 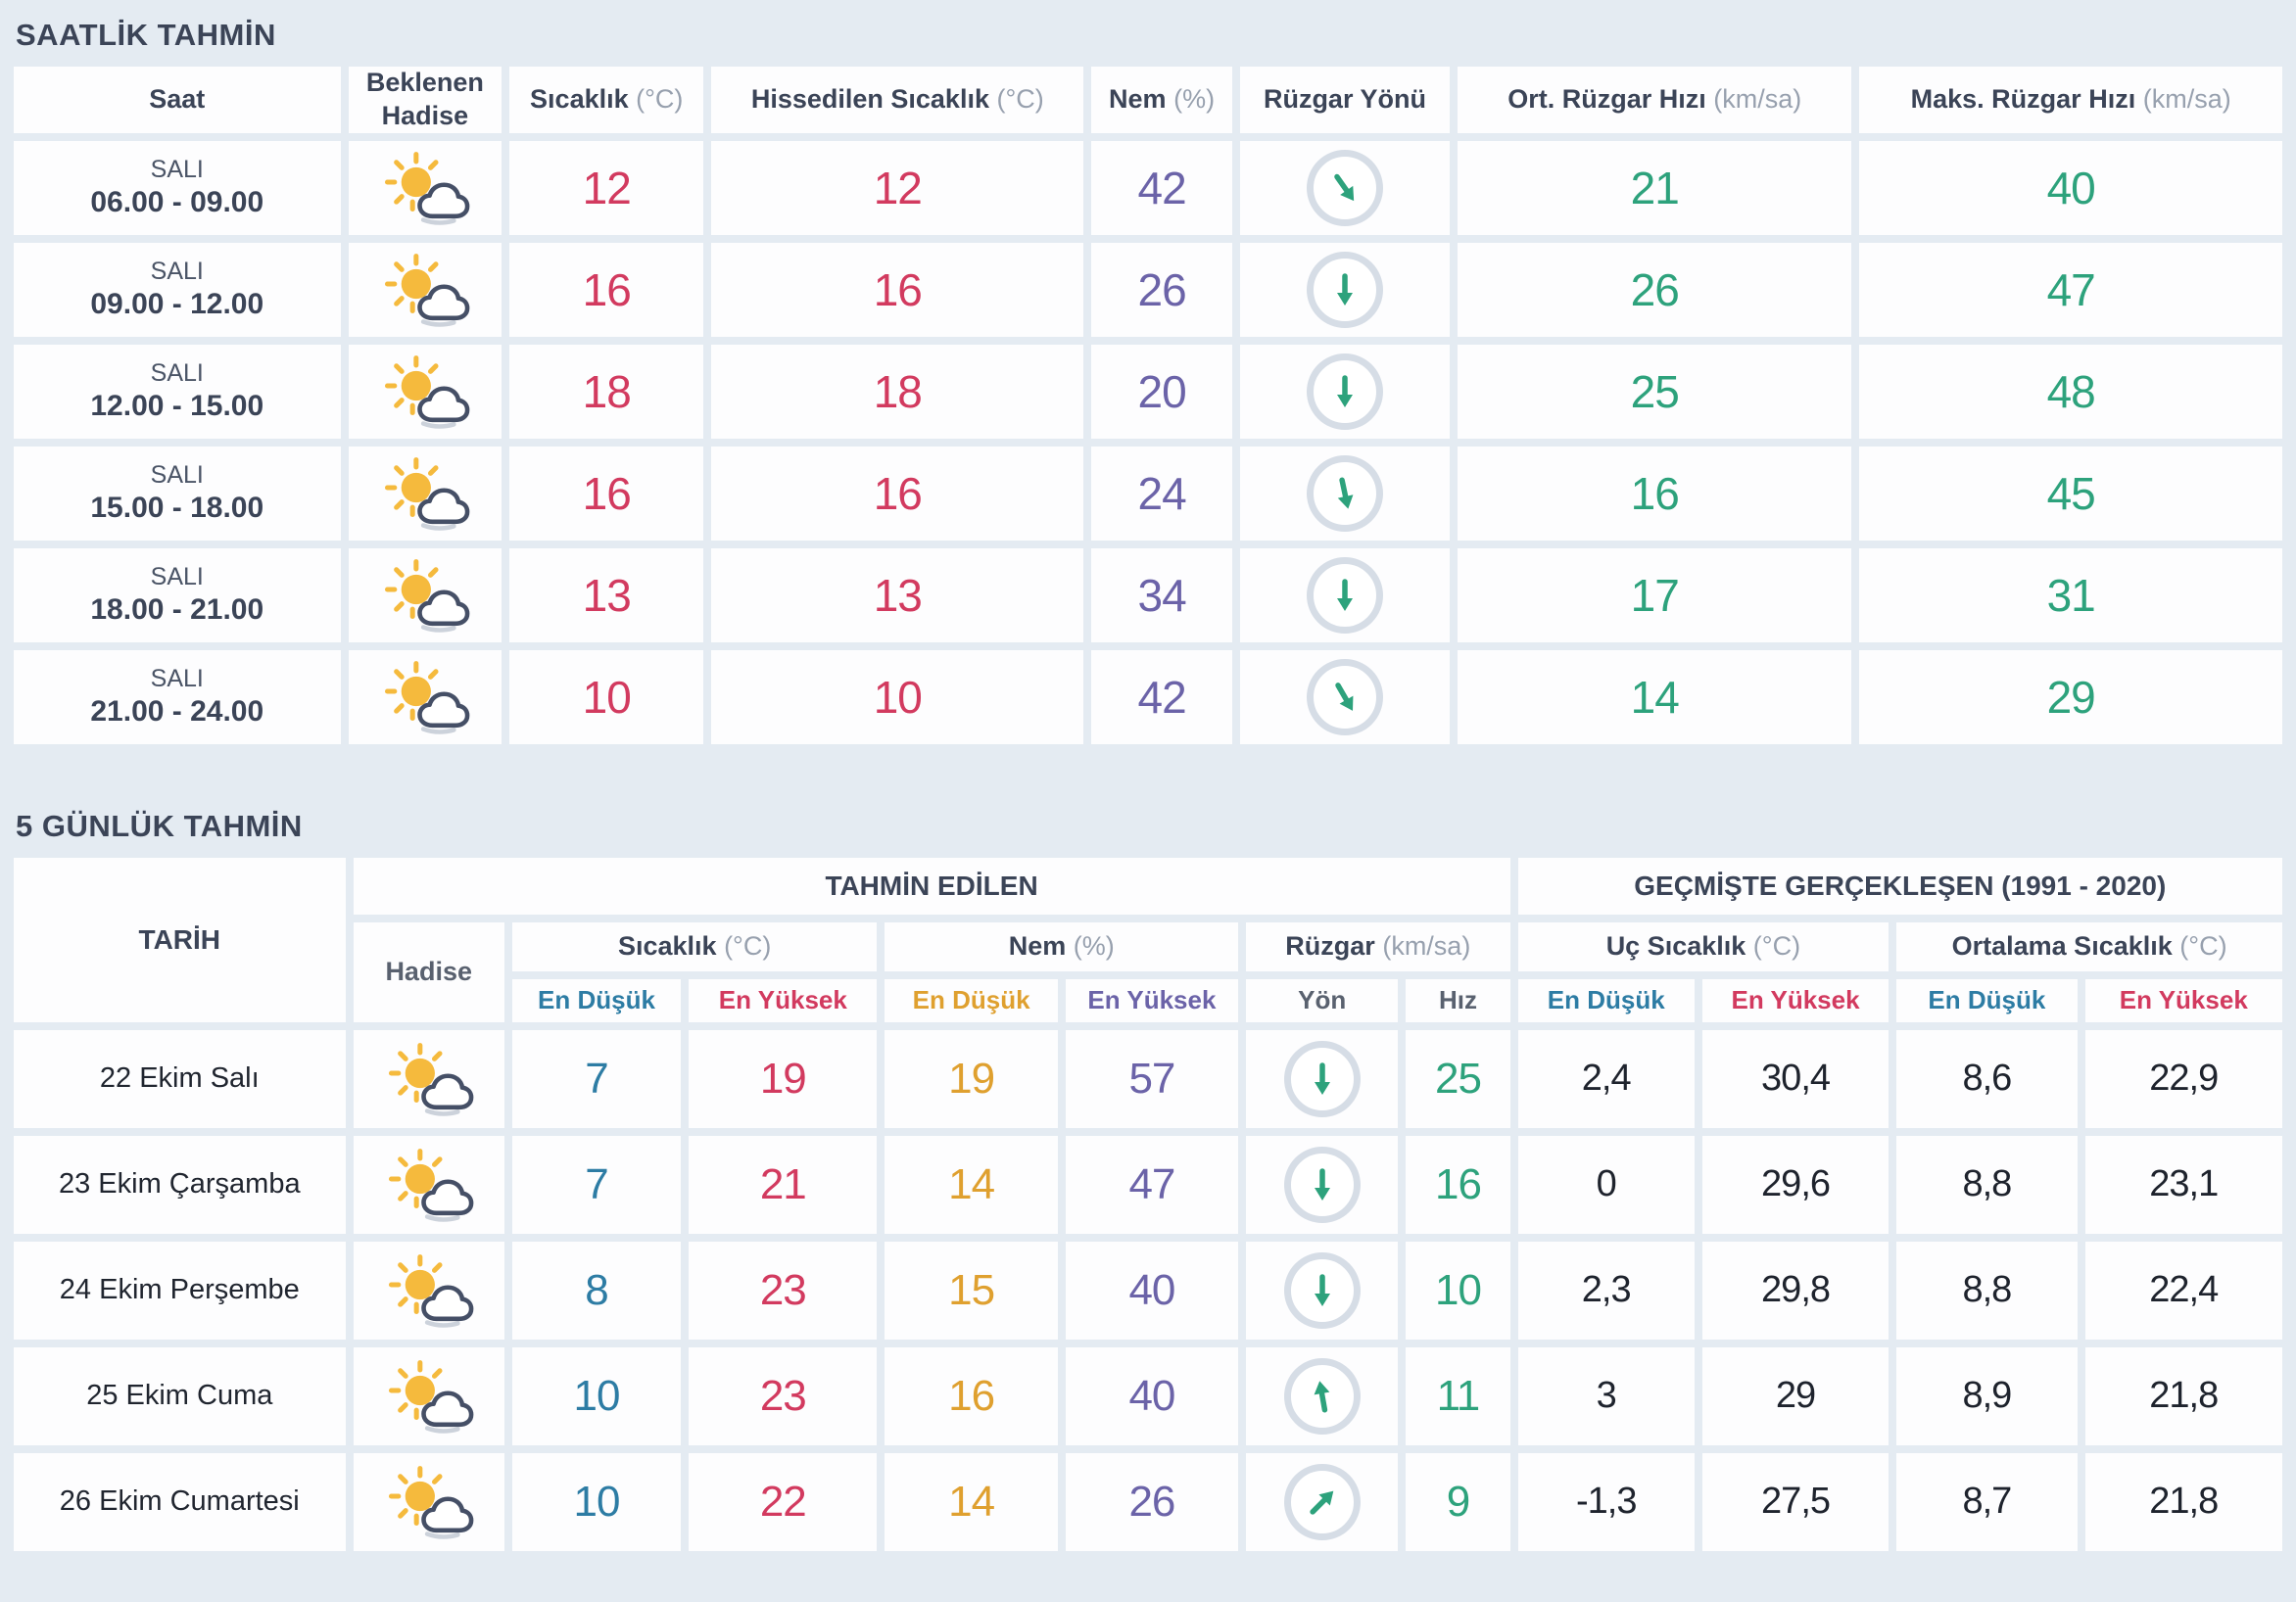 What do you see at coordinates (1458, 1184) in the screenshot?
I see `wind-speed-value: 16` at bounding box center [1458, 1184].